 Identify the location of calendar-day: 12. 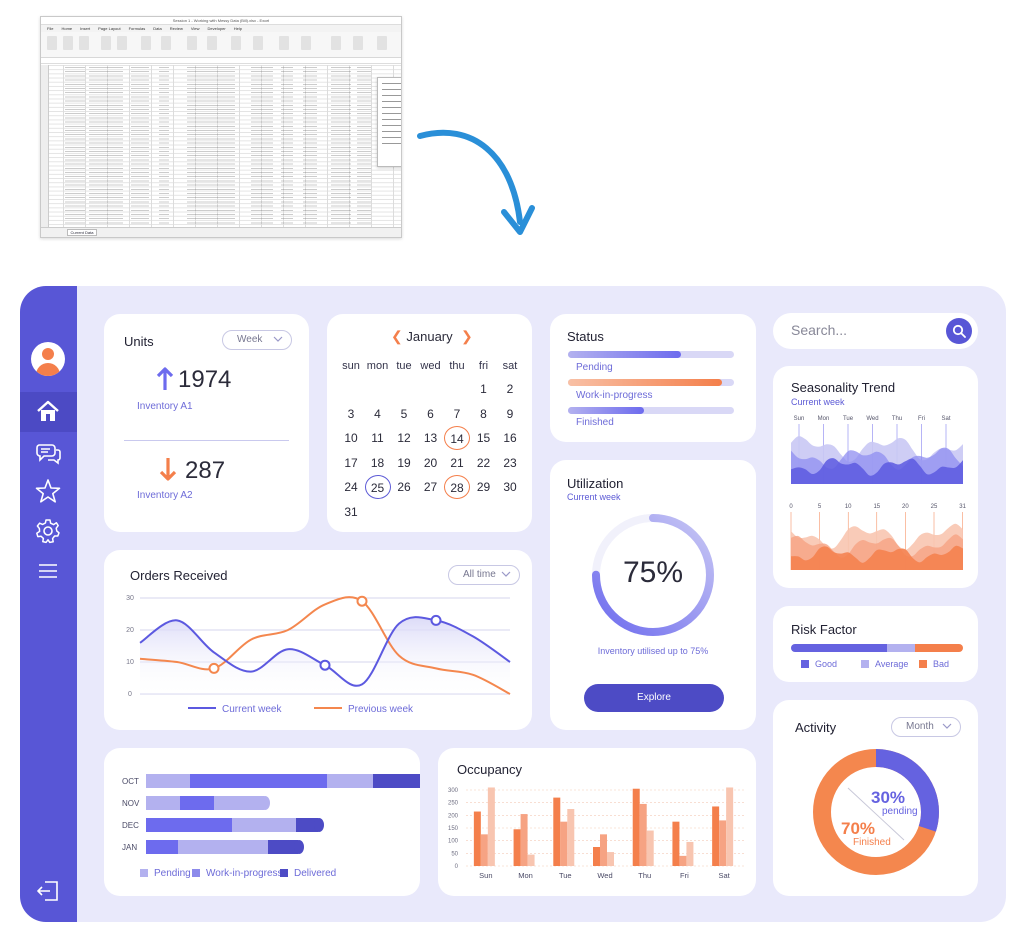
(404, 438).